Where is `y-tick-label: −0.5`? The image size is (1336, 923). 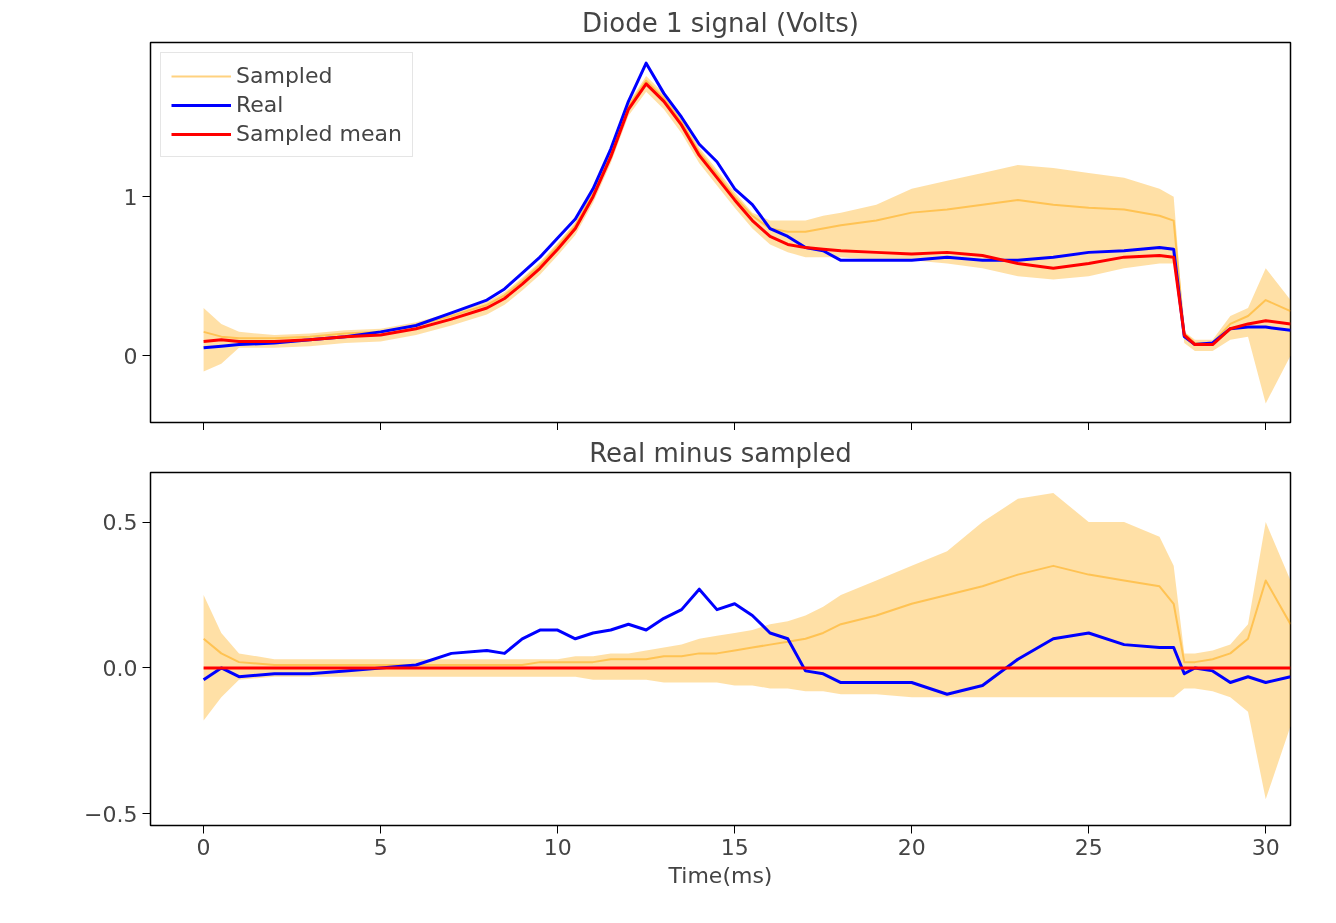 y-tick-label: −0.5 is located at coordinates (111, 814).